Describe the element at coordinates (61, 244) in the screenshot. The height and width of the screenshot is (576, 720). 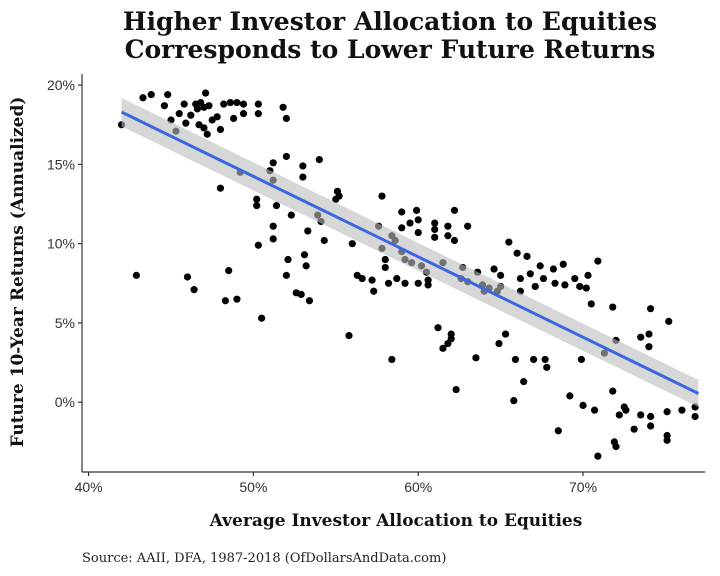
I see `y-tick-label: 10%` at that location.